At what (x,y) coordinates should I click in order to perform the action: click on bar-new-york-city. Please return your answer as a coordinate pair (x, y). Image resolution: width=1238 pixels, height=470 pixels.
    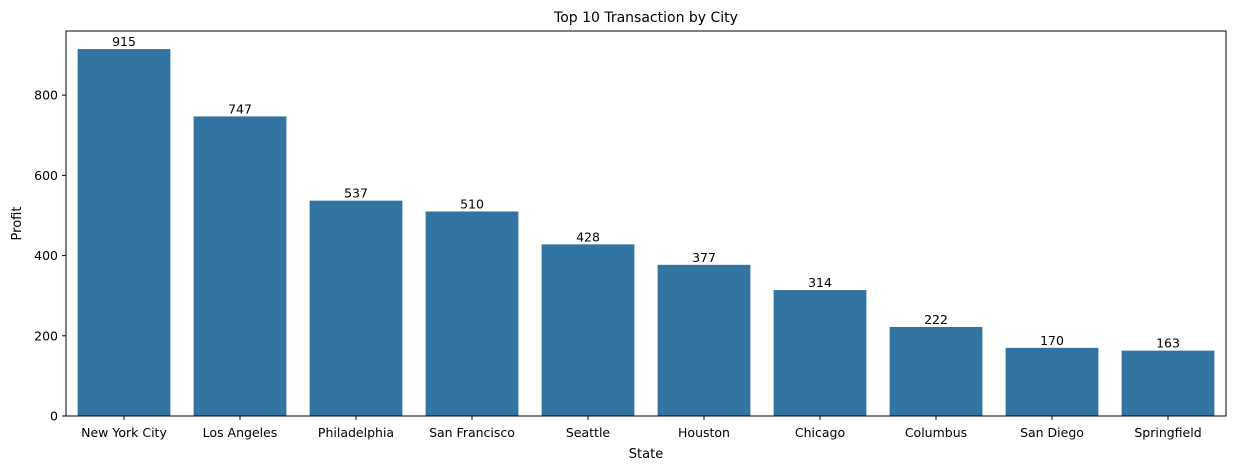
    Looking at the image, I should click on (124, 232).